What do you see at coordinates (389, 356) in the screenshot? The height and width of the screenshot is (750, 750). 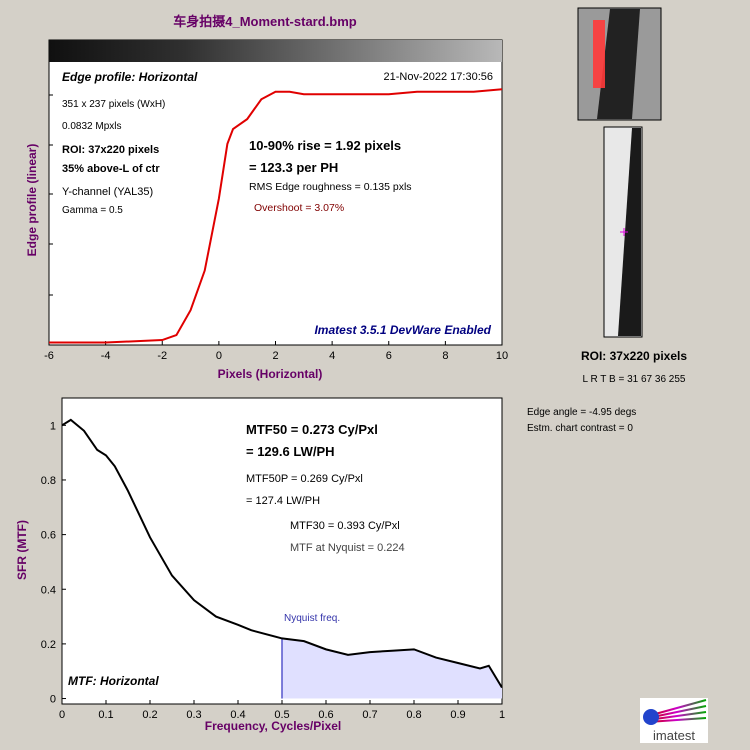 I see `x-tick-label: 6` at bounding box center [389, 356].